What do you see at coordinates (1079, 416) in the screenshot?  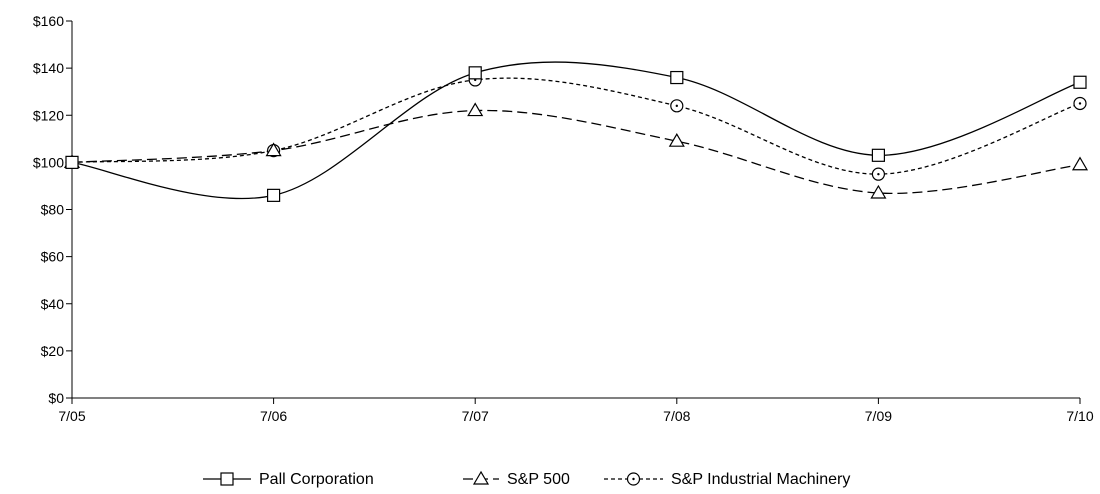 I see `x-tick-label: 7/10` at bounding box center [1079, 416].